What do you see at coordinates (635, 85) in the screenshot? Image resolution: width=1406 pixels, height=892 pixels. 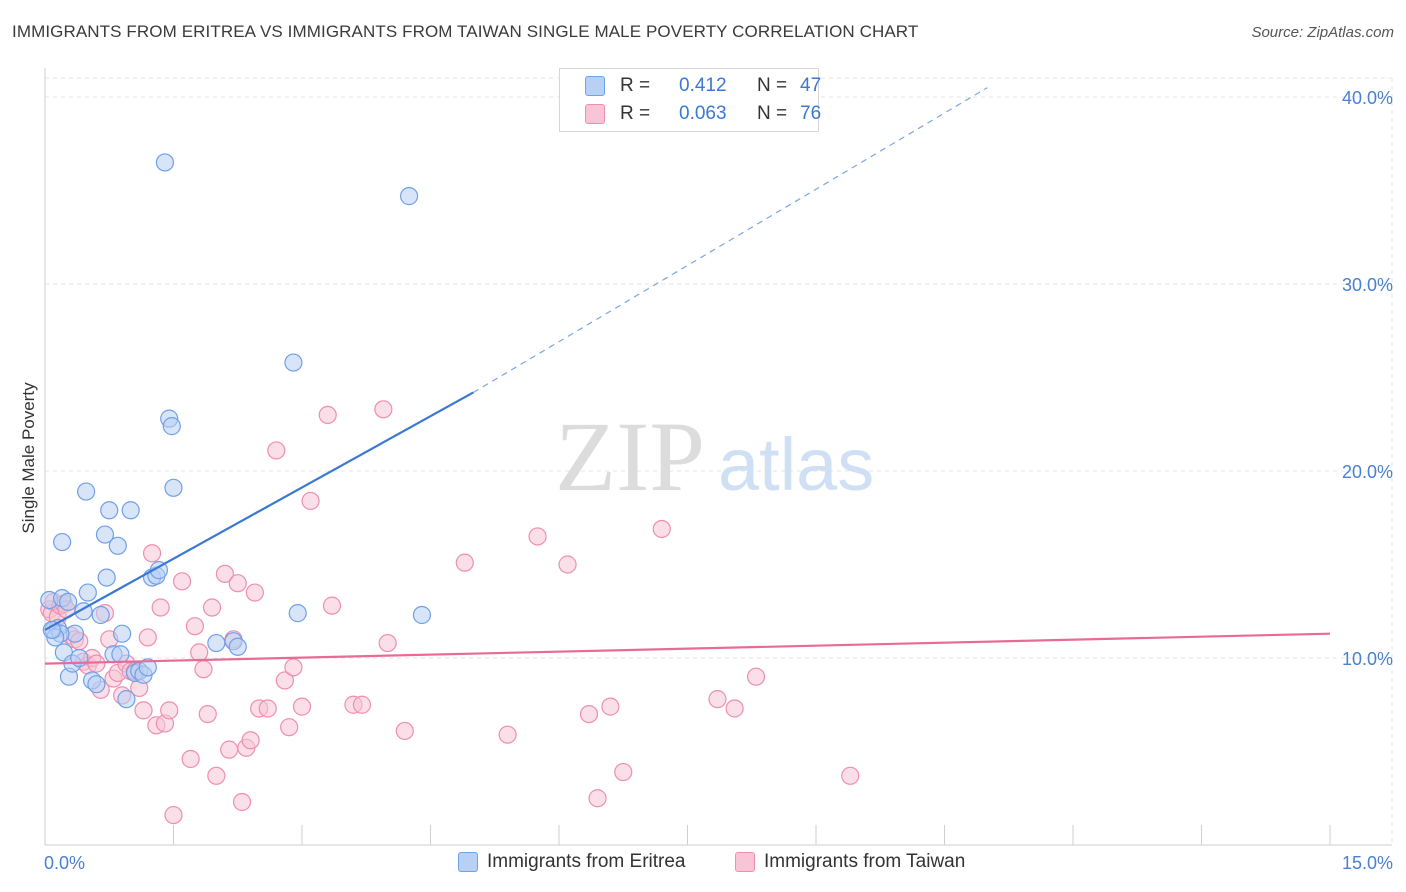 I see `stats-r-label: R =` at bounding box center [635, 85].